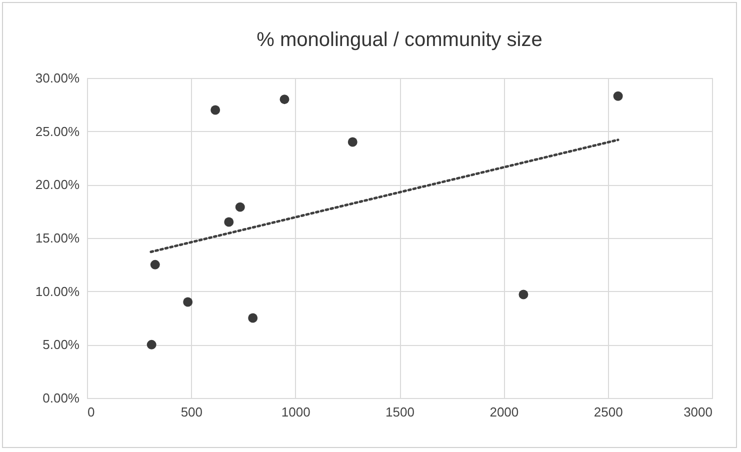 The image size is (741, 452). What do you see at coordinates (191, 412) in the screenshot?
I see `x-tick-label: 500` at bounding box center [191, 412].